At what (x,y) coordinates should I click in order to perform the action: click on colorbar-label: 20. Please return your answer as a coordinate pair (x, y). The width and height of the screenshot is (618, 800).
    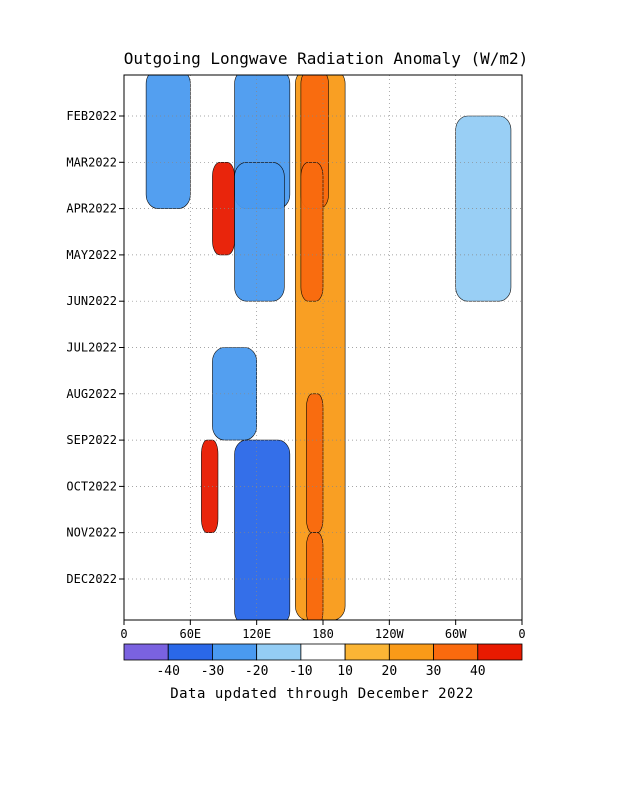
    Looking at the image, I should click on (390, 671).